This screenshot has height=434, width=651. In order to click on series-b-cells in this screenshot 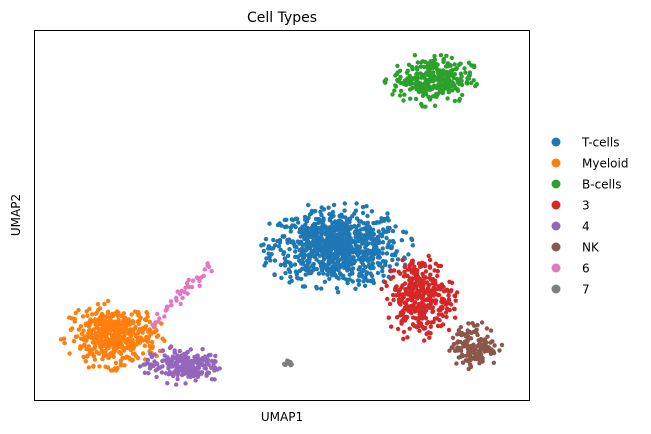, I will do `click(430, 81)`.